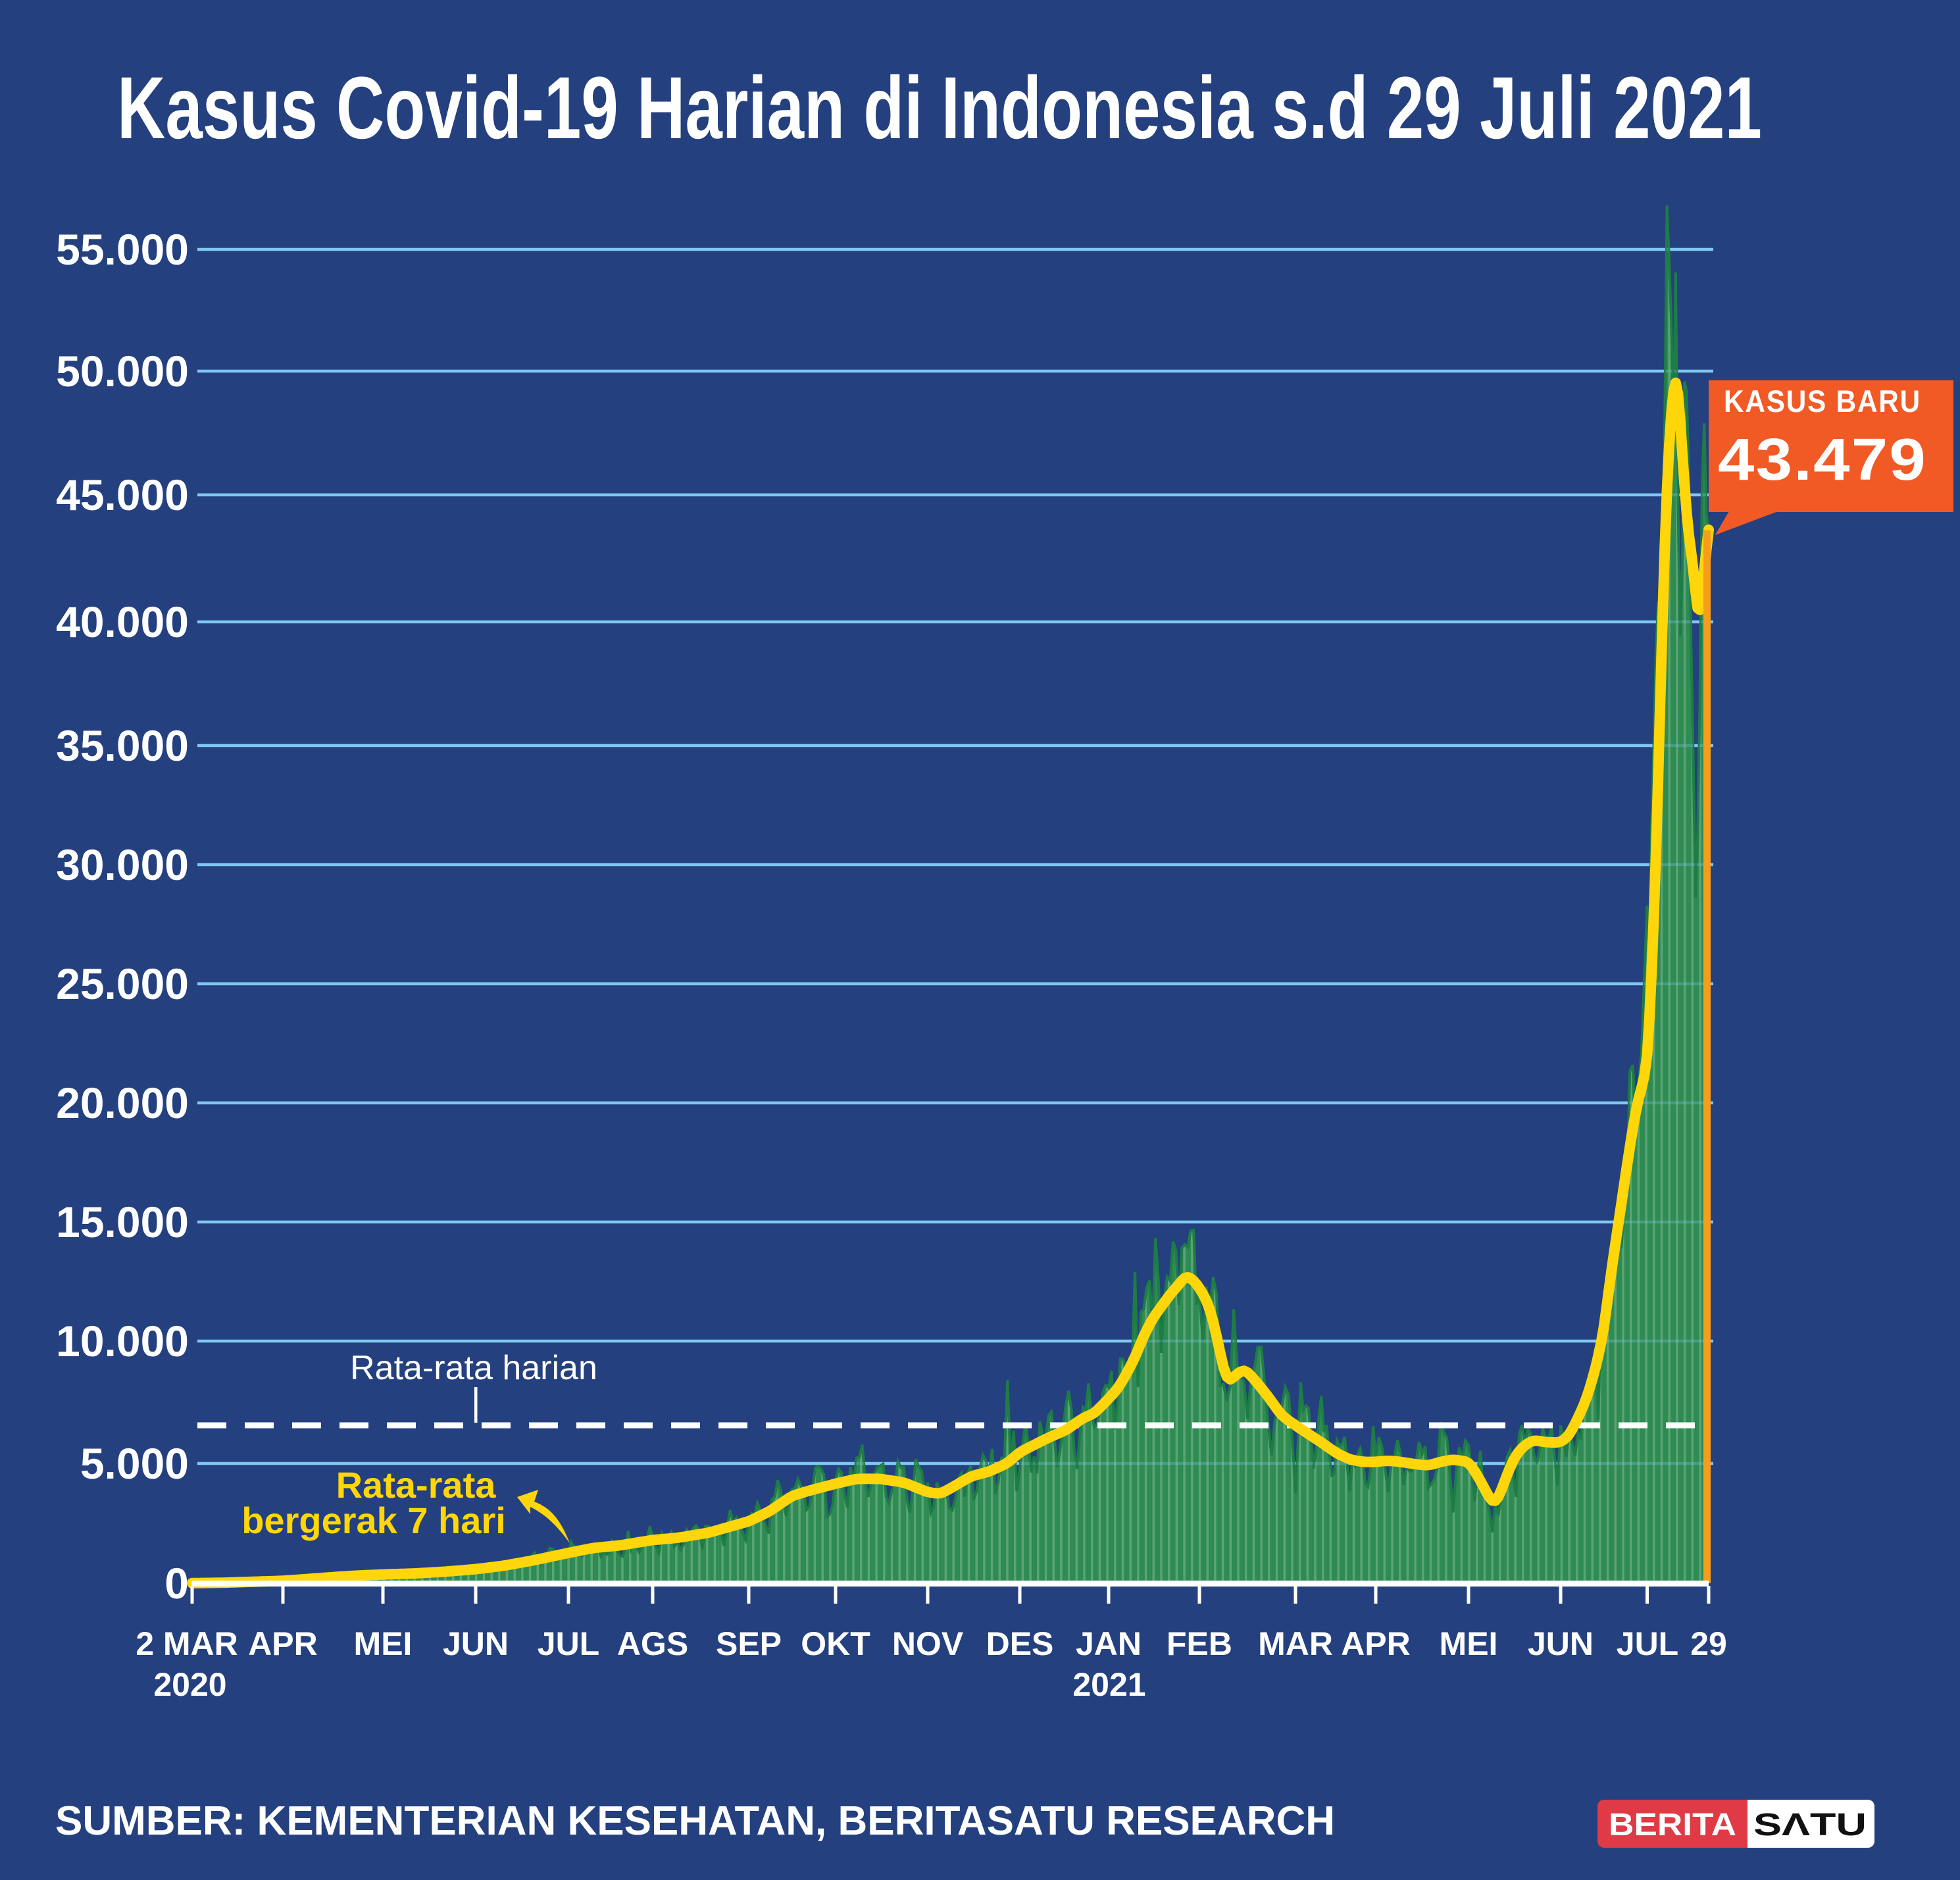 This screenshot has width=1960, height=1880. I want to click on svg-text: 29, so click(1709, 1643).